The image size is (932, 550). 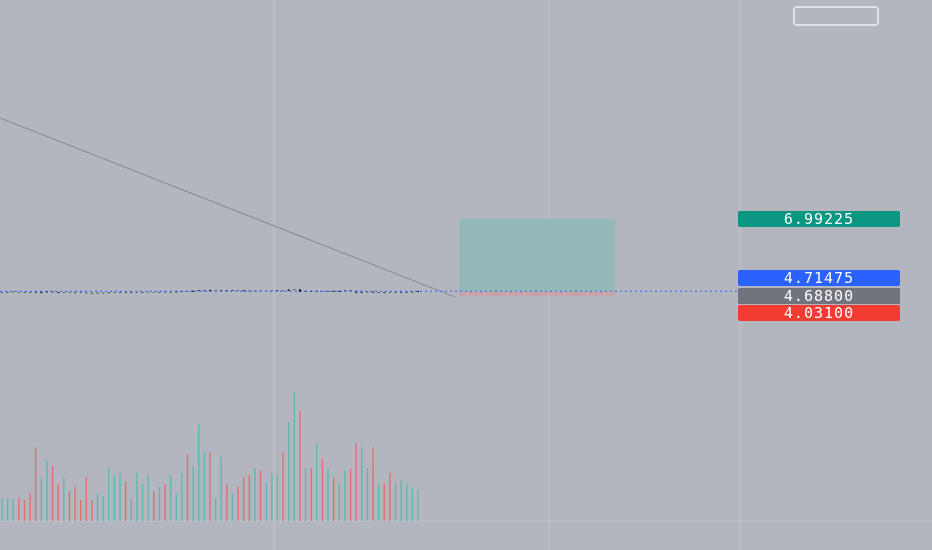 I want to click on stop-zone, so click(x=537, y=293).